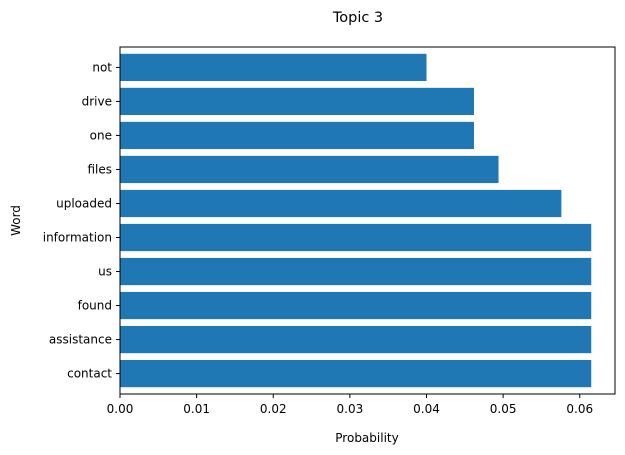  I want to click on y-tick-label: uploaded, so click(84, 203).